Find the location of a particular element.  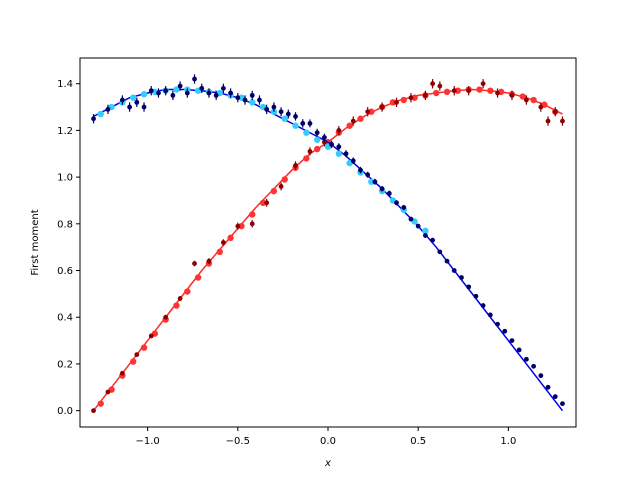

y-axis: 0.0 0.2 0.4 0.6 0.8 1.0 1.2 1.4 is located at coordinates (68, 248).